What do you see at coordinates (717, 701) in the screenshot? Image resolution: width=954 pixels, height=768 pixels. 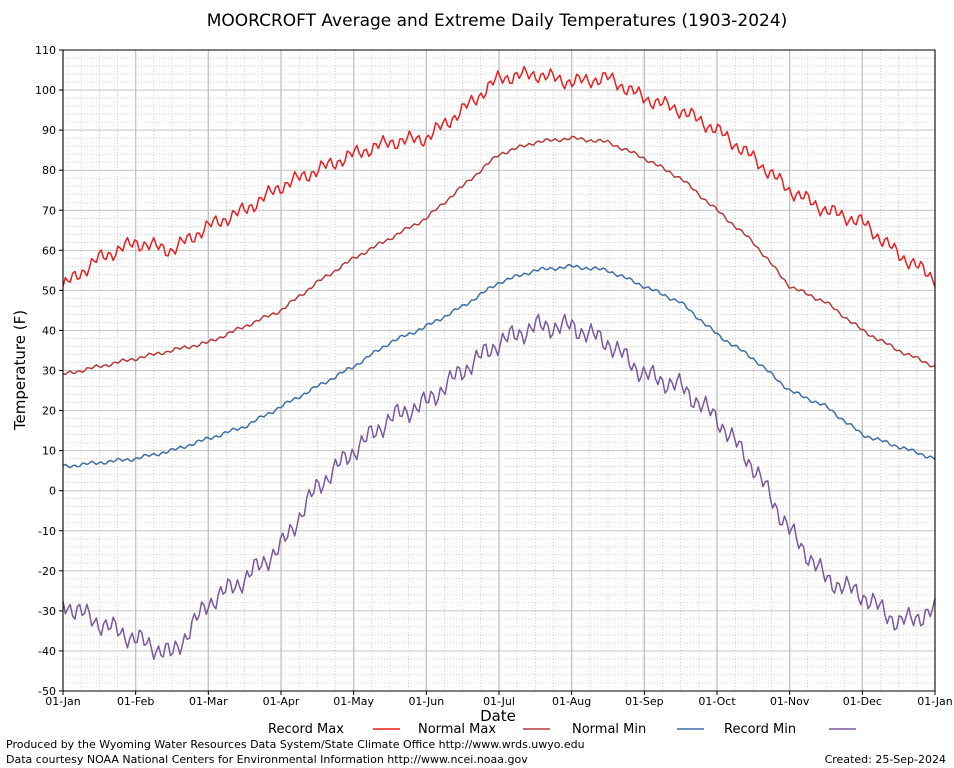 I see `x-tick-label: 01-Oct` at bounding box center [717, 701].